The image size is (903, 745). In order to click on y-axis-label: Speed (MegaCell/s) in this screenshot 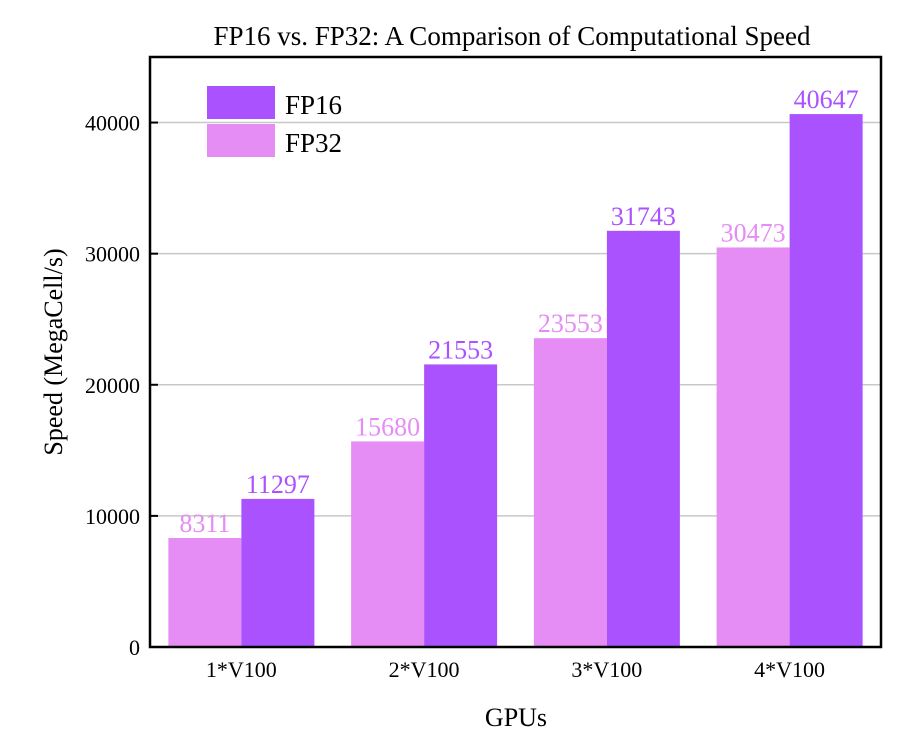, I will do `click(53, 351)`.